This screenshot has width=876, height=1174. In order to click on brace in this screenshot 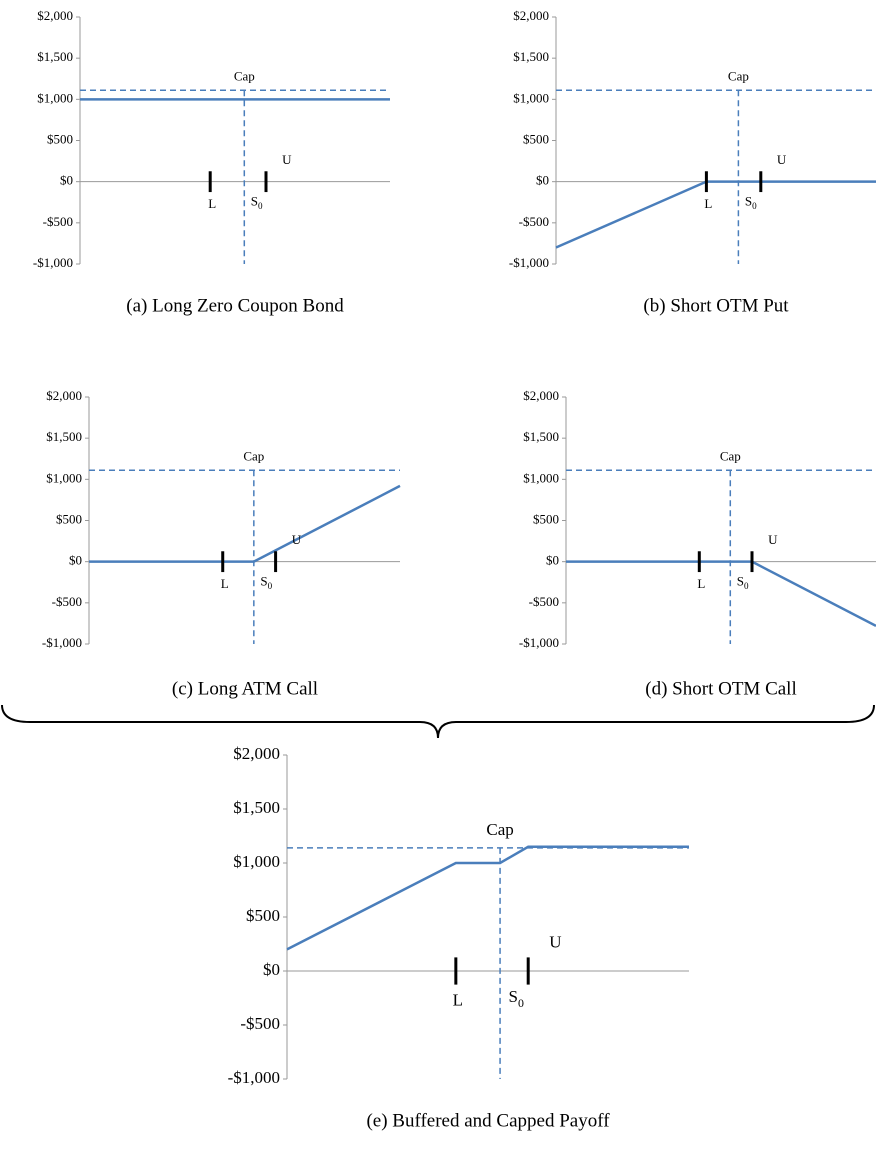, I will do `click(438, 721)`.